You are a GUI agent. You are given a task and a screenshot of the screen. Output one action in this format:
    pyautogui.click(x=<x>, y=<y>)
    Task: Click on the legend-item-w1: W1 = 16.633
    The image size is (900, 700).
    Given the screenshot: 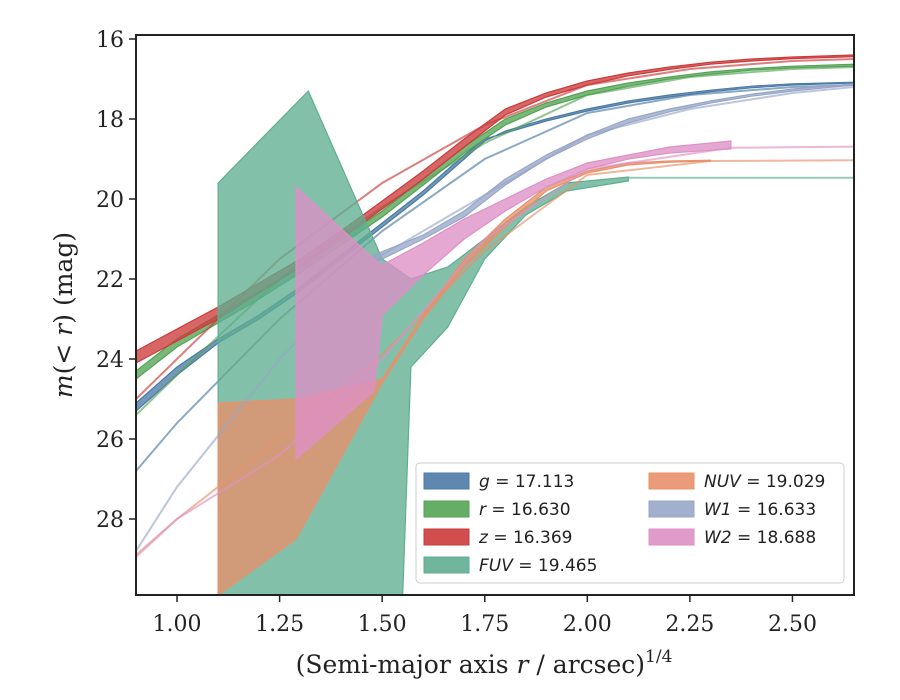 What is the action you would take?
    pyautogui.click(x=732, y=510)
    